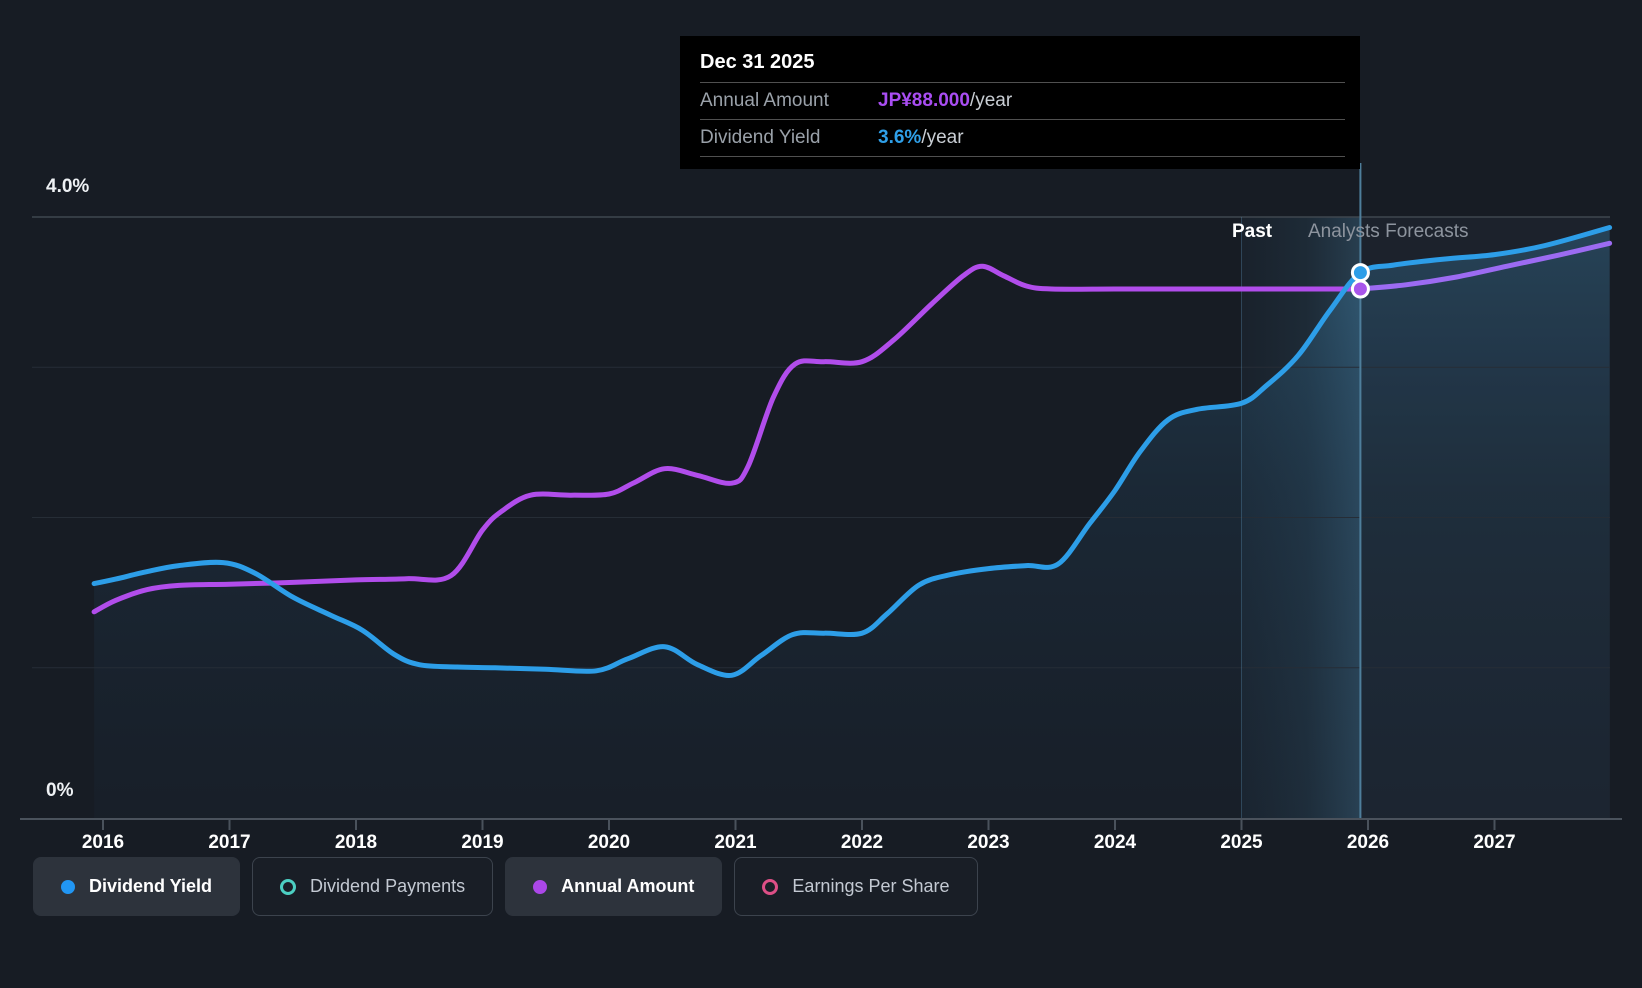  Describe the element at coordinates (770, 886) in the screenshot. I see `earnings-per-share-ring-icon` at that location.